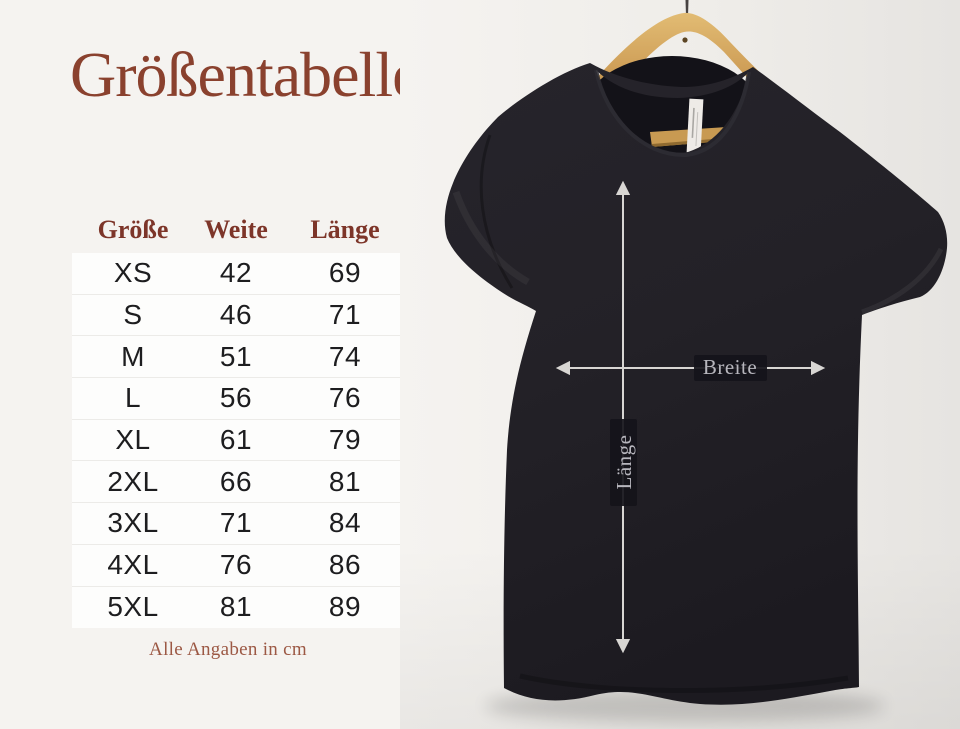 This screenshot has width=960, height=729. I want to click on column-header-weite: Weite, so click(236, 229).